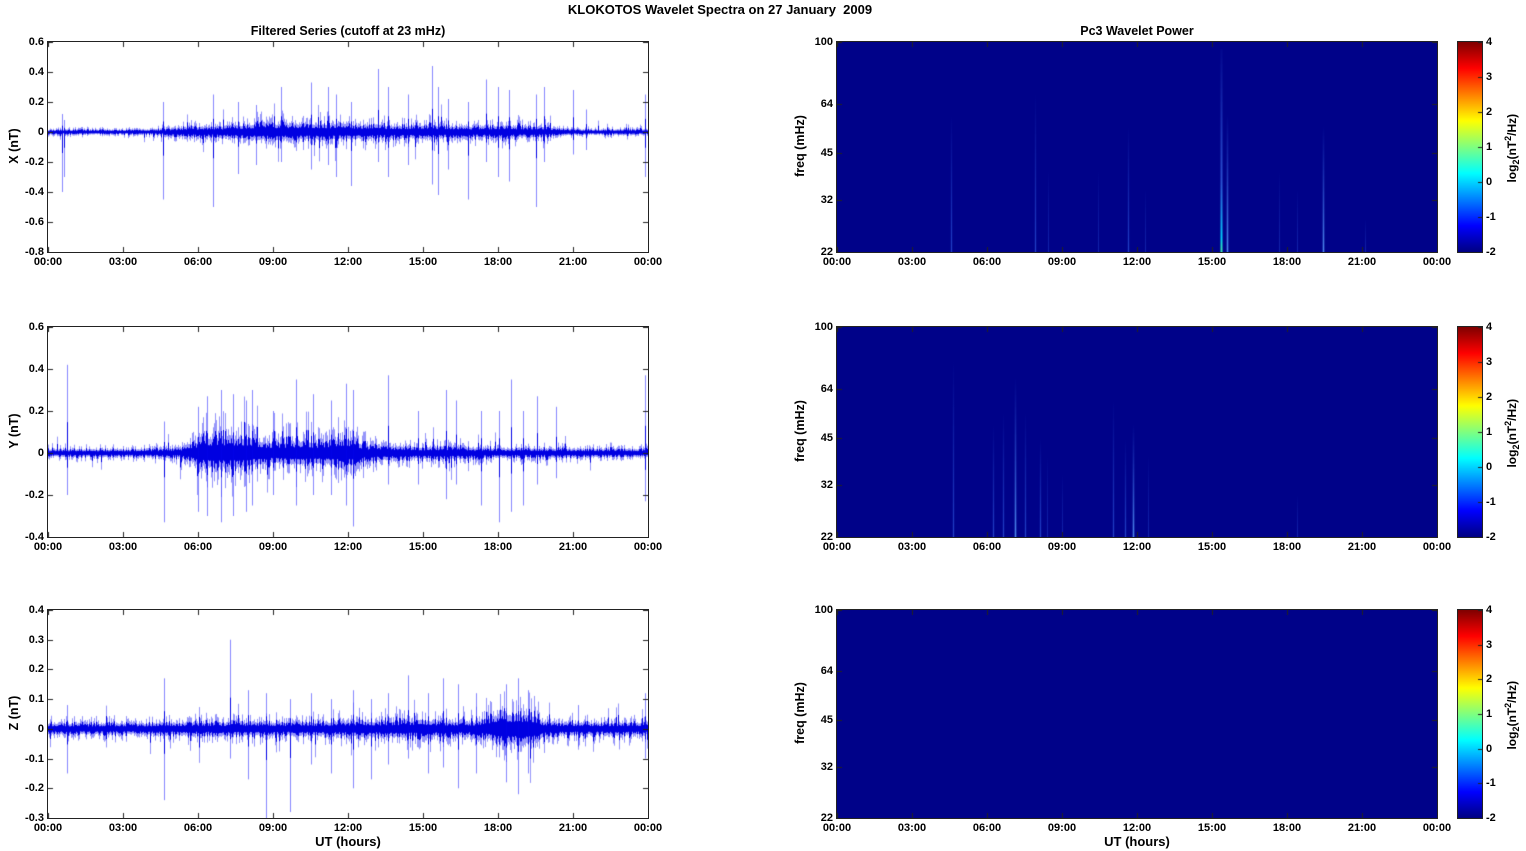 This screenshot has width=1526, height=851. What do you see at coordinates (34, 252) in the screenshot?
I see `tick-label: -0.8` at bounding box center [34, 252].